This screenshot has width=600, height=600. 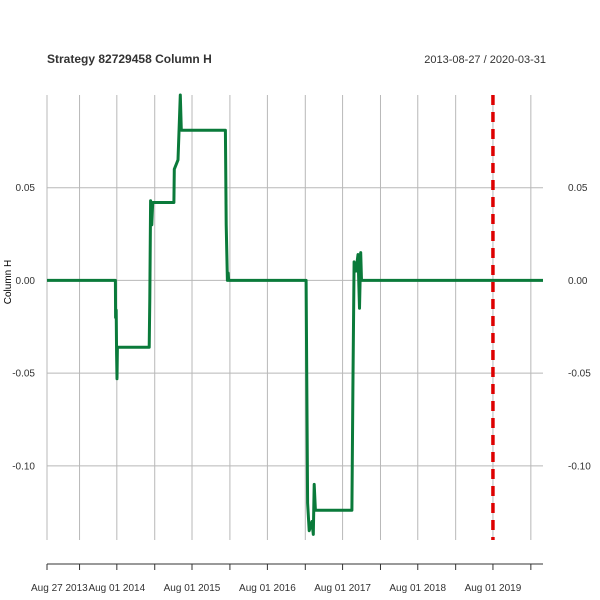 What do you see at coordinates (59, 588) in the screenshot?
I see `x-tick-label: Aug 27 2013` at bounding box center [59, 588].